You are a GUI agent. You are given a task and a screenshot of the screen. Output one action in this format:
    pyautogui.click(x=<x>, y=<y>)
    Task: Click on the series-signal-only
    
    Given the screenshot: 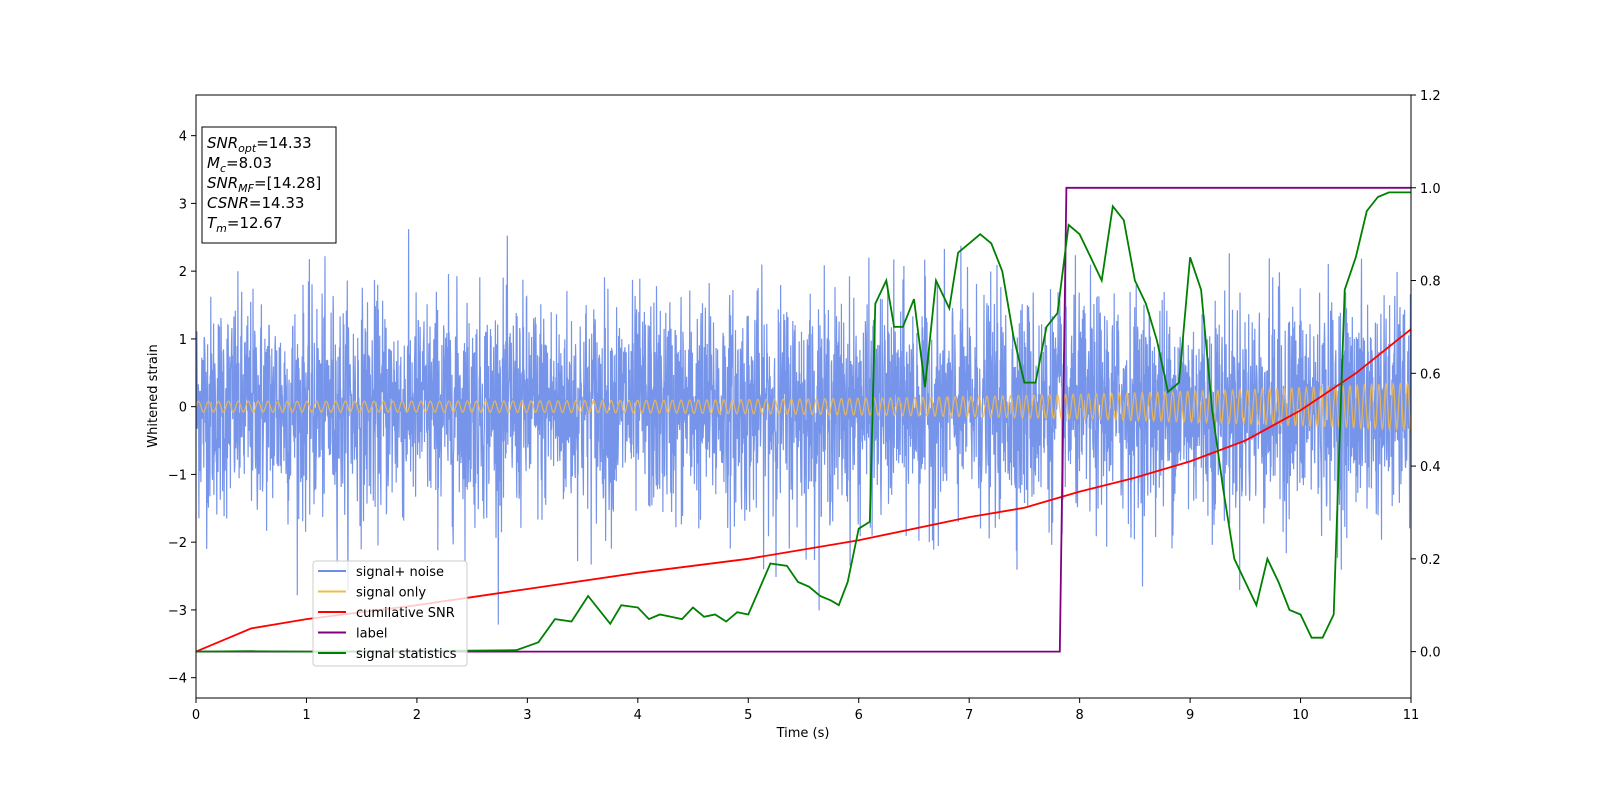 What is the action you would take?
    pyautogui.click(x=803, y=406)
    